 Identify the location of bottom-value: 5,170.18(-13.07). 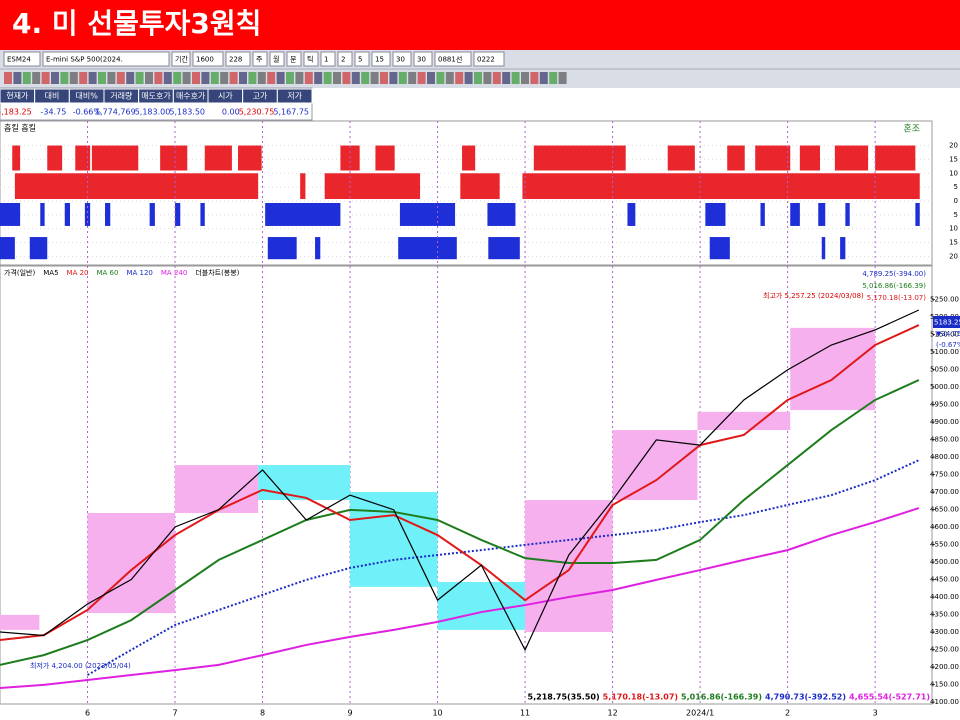
(640, 697).